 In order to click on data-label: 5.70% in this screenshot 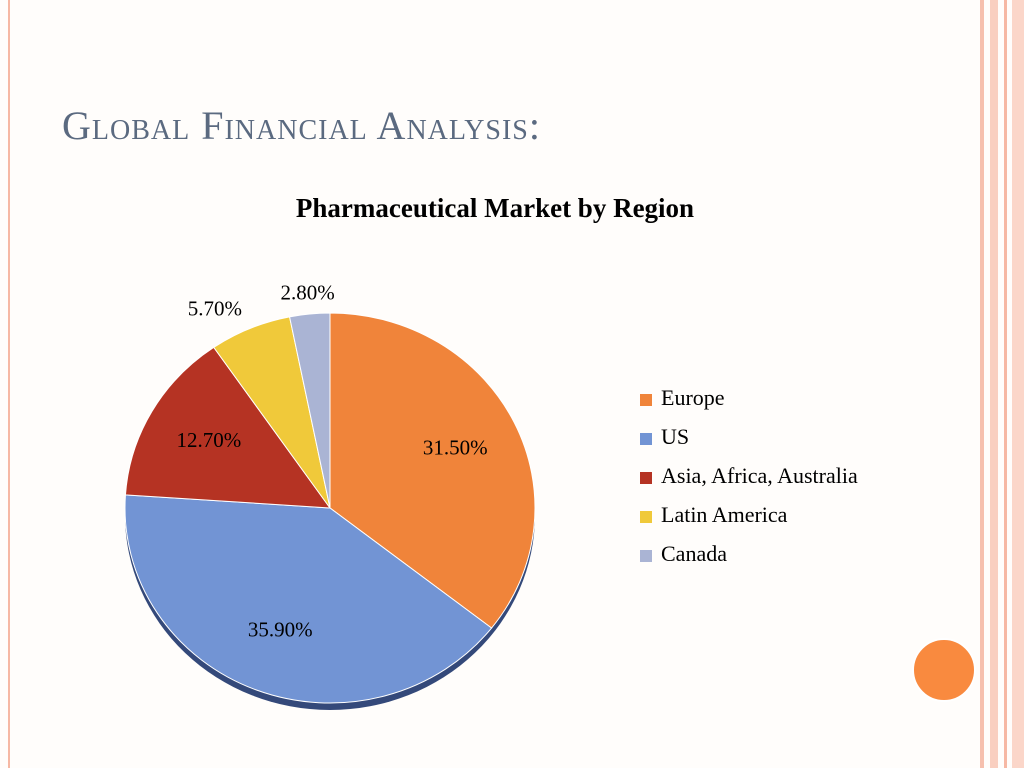, I will do `click(215, 308)`.